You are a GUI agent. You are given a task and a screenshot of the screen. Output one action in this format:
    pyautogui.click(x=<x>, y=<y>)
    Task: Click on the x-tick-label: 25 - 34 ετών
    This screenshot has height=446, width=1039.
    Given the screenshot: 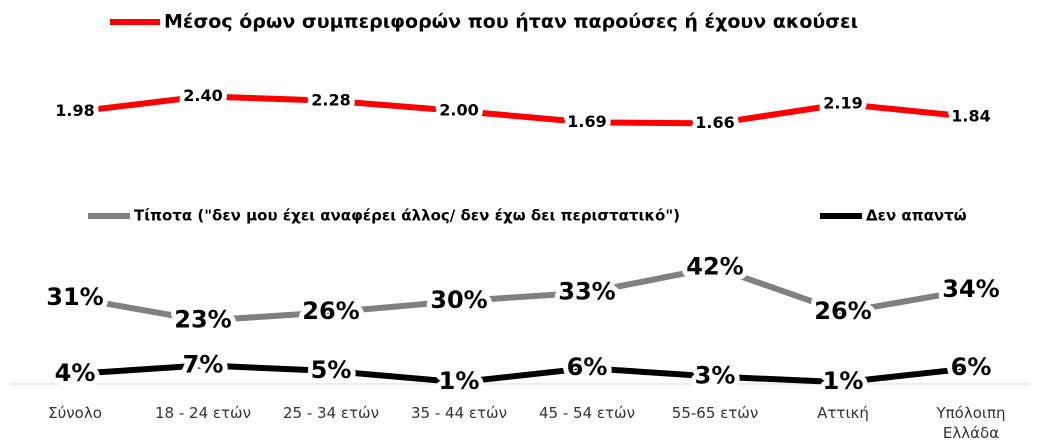 What is the action you would take?
    pyautogui.click(x=331, y=413)
    